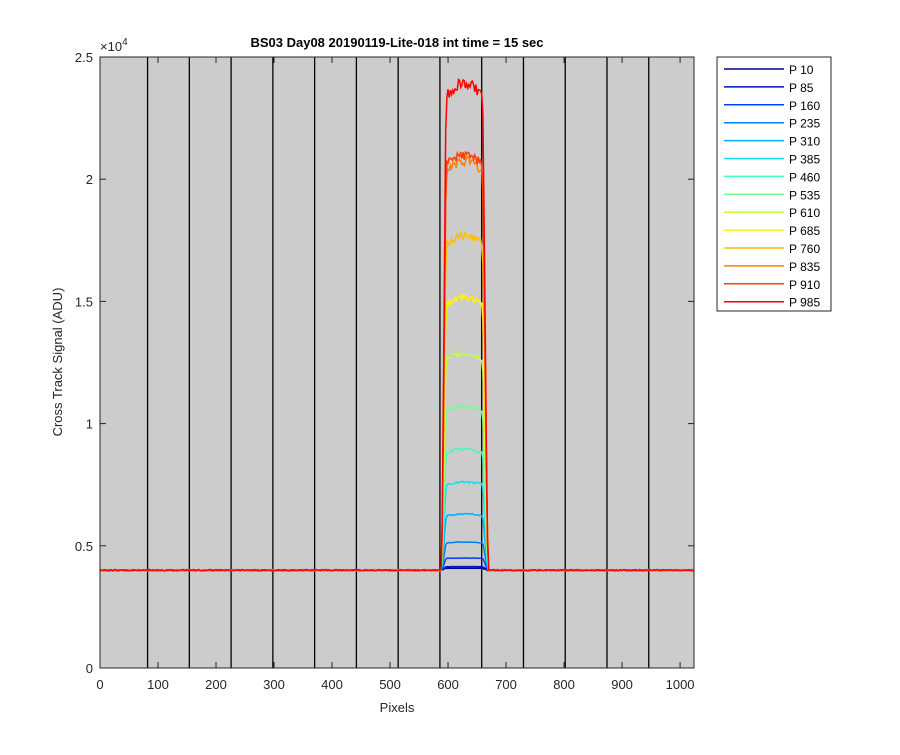 The image size is (900, 755). I want to click on x-tick-label: 900, so click(622, 684).